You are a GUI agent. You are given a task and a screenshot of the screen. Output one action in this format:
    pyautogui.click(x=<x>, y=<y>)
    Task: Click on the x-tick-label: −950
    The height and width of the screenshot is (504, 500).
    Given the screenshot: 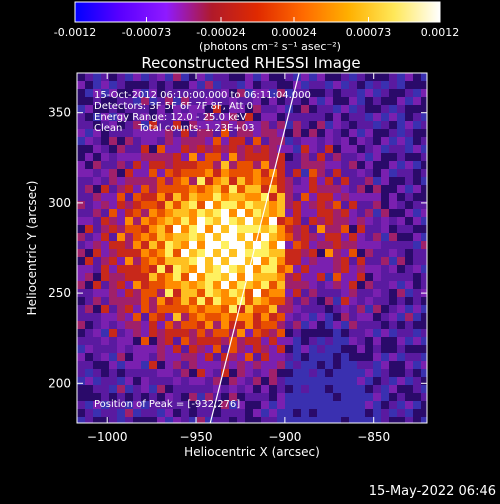 What is the action you would take?
    pyautogui.click(x=196, y=437)
    